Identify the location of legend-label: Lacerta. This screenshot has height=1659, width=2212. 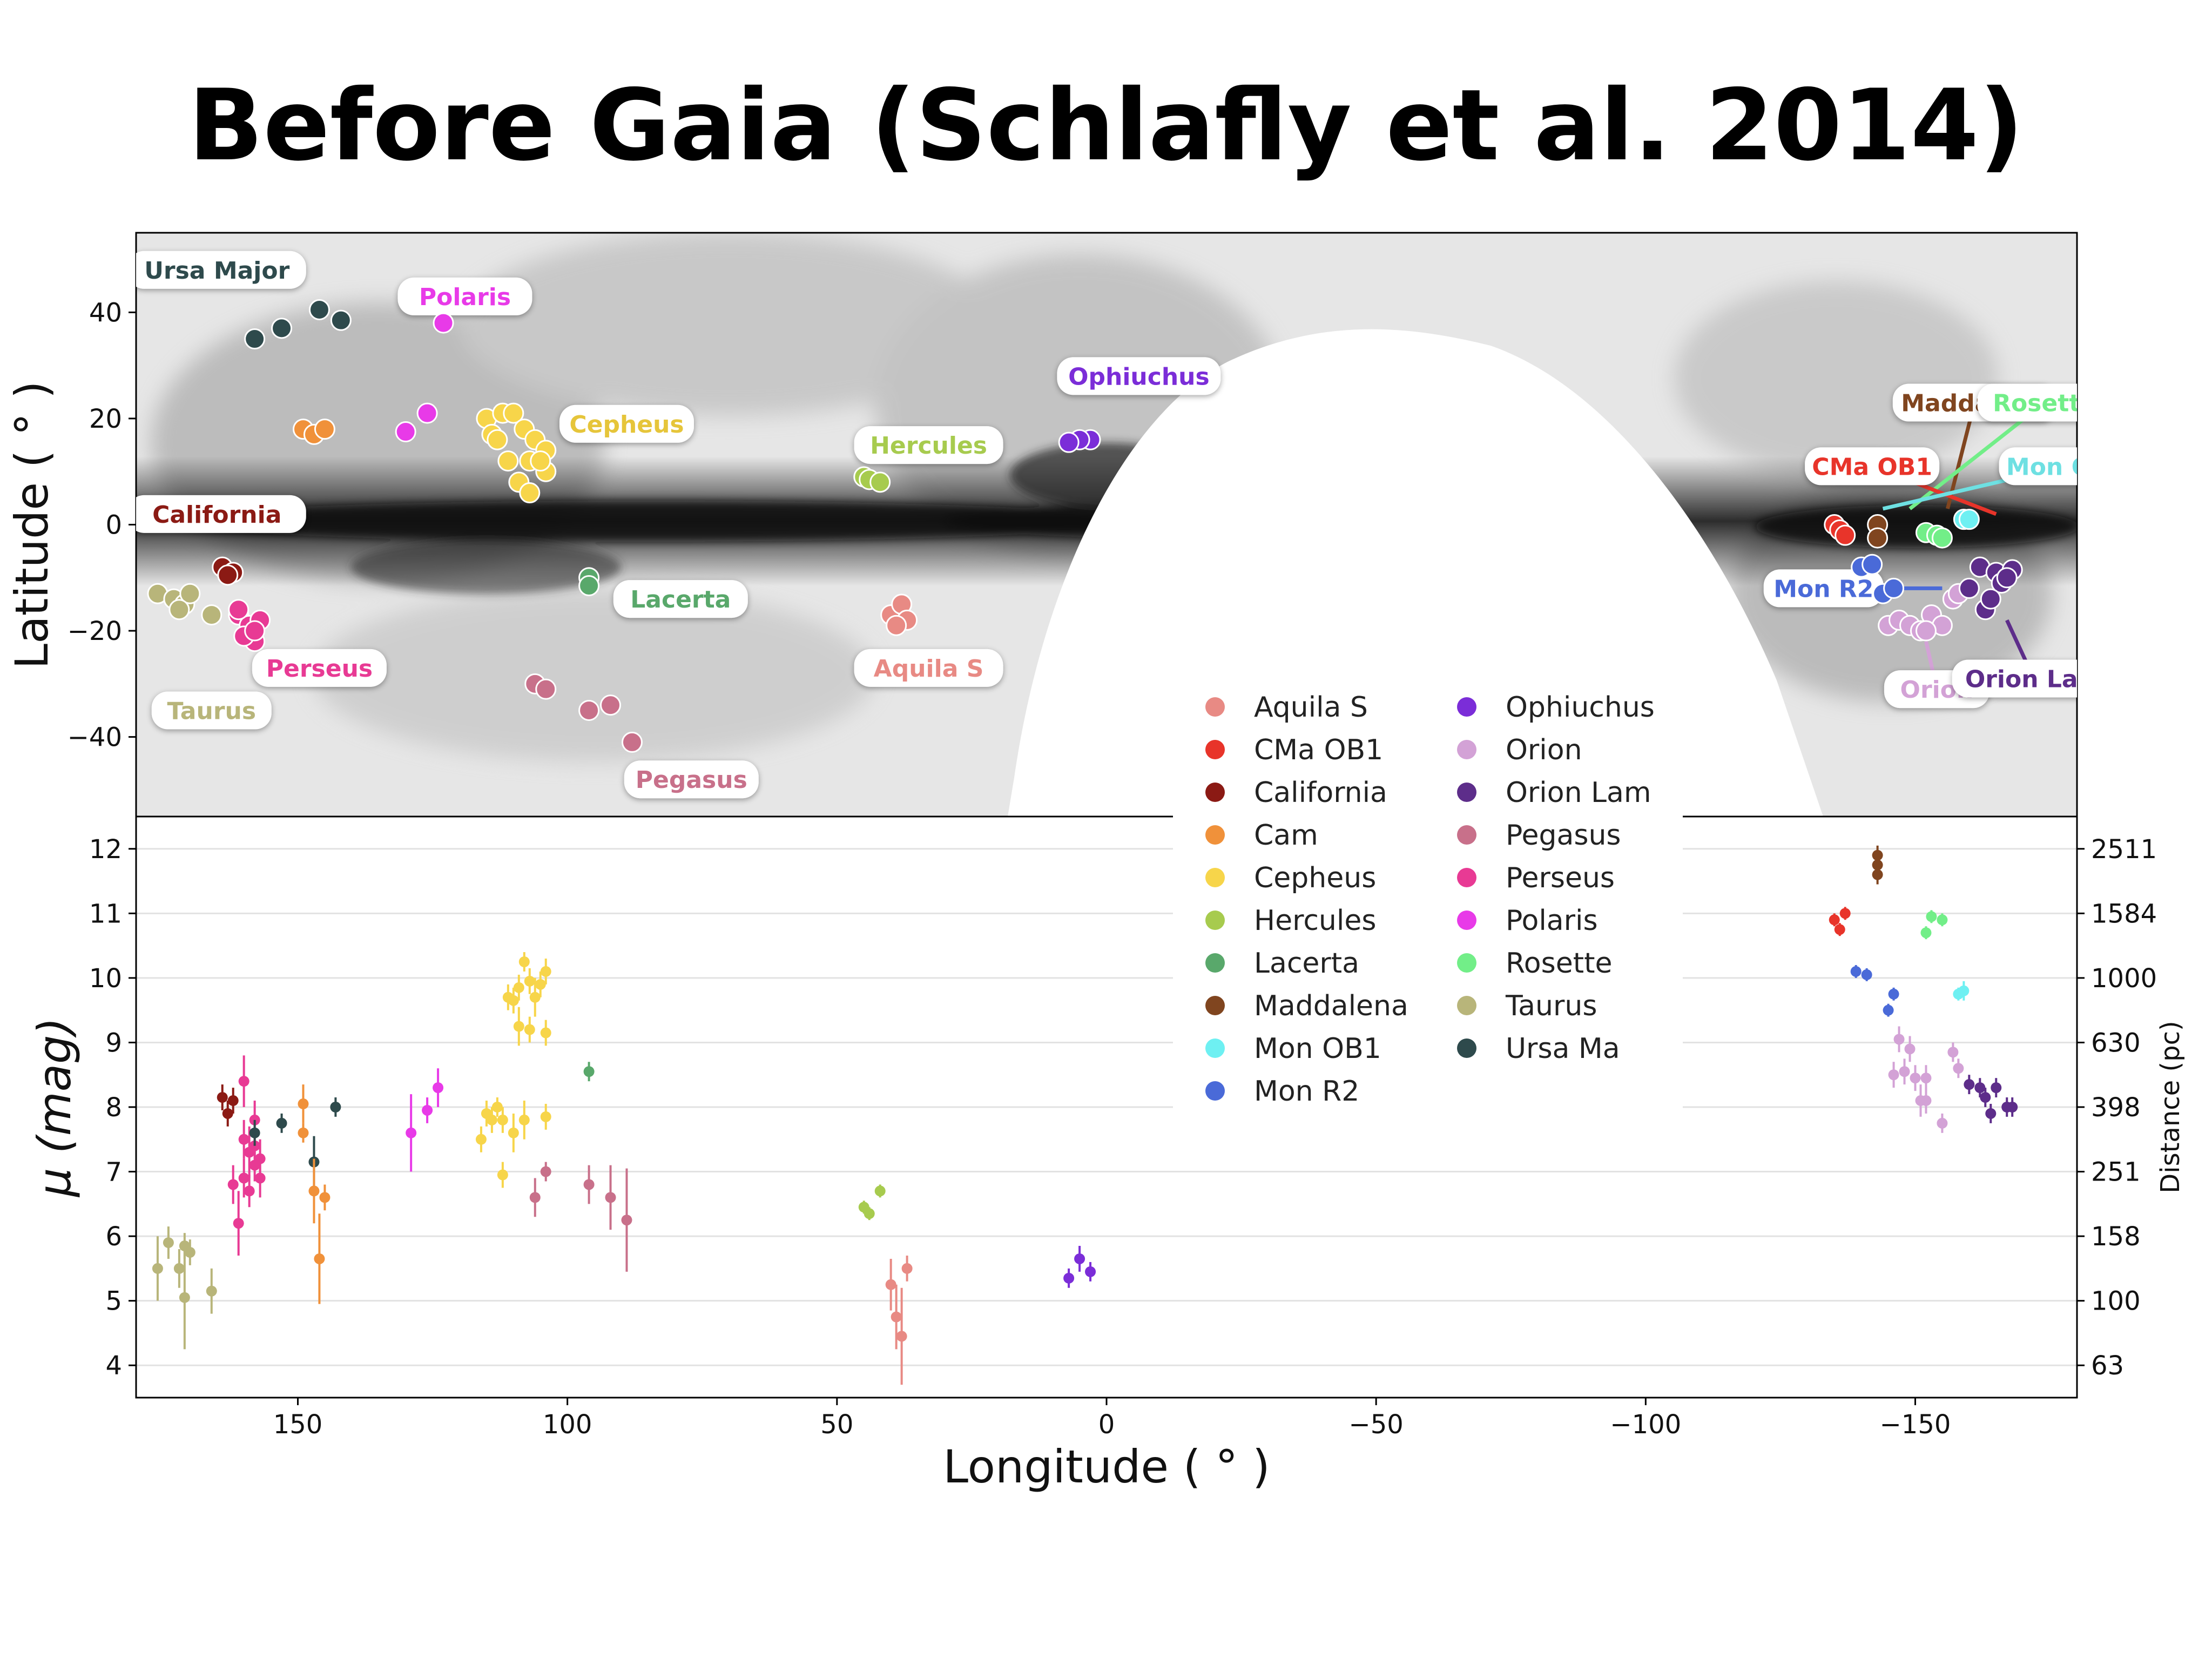
(1306, 963).